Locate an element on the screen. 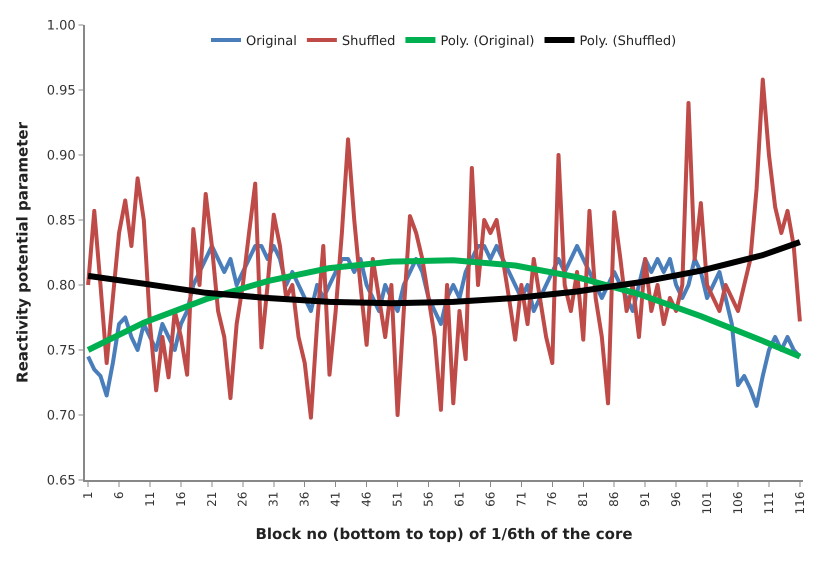 The image size is (828, 575). x-tick-label: 101 is located at coordinates (707, 503).